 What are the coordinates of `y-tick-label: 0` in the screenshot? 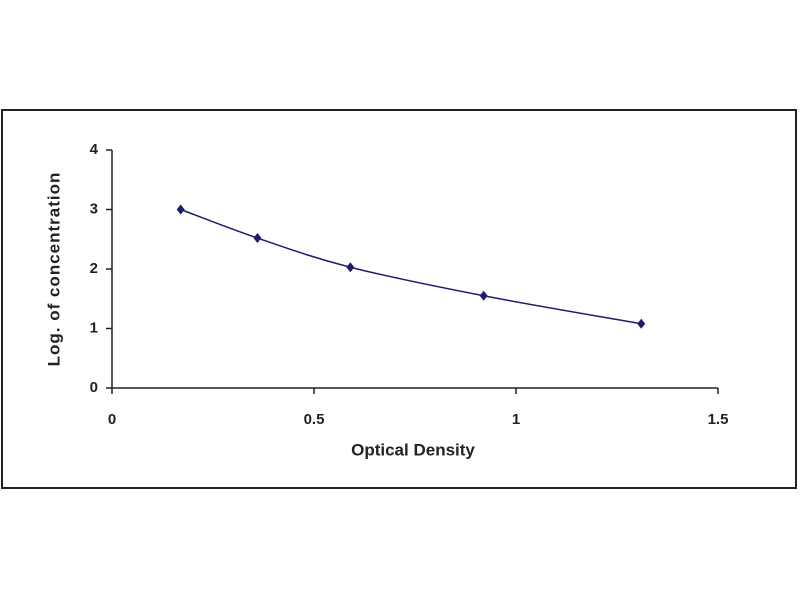 It's located at (94, 387).